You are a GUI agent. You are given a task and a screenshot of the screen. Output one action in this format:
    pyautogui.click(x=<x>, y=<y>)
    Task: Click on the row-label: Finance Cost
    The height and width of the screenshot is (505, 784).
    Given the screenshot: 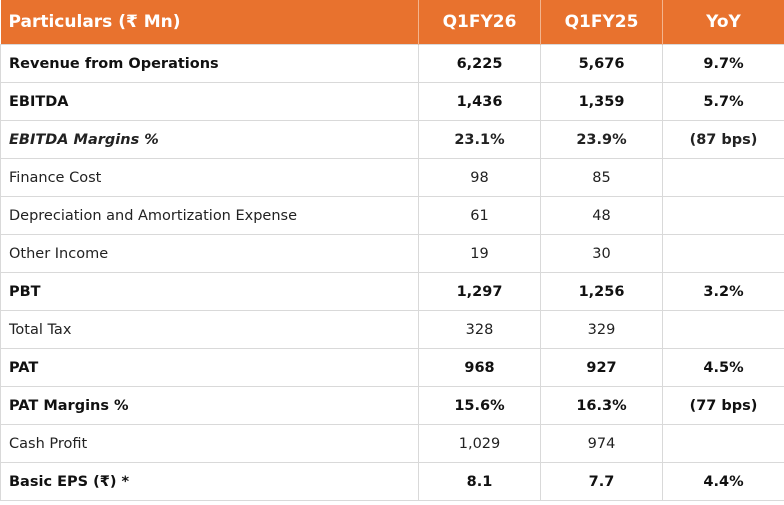 What is the action you would take?
    pyautogui.click(x=209, y=177)
    